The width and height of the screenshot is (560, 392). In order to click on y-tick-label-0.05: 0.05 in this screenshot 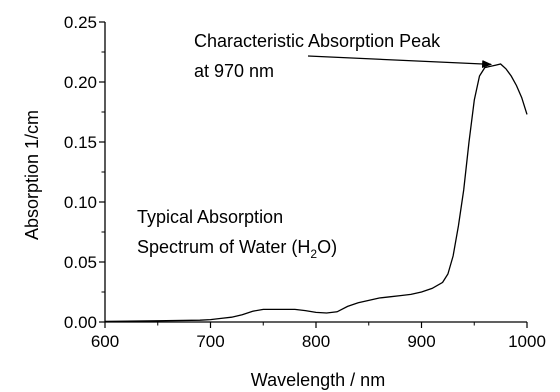, I will do `click(80, 262)`.